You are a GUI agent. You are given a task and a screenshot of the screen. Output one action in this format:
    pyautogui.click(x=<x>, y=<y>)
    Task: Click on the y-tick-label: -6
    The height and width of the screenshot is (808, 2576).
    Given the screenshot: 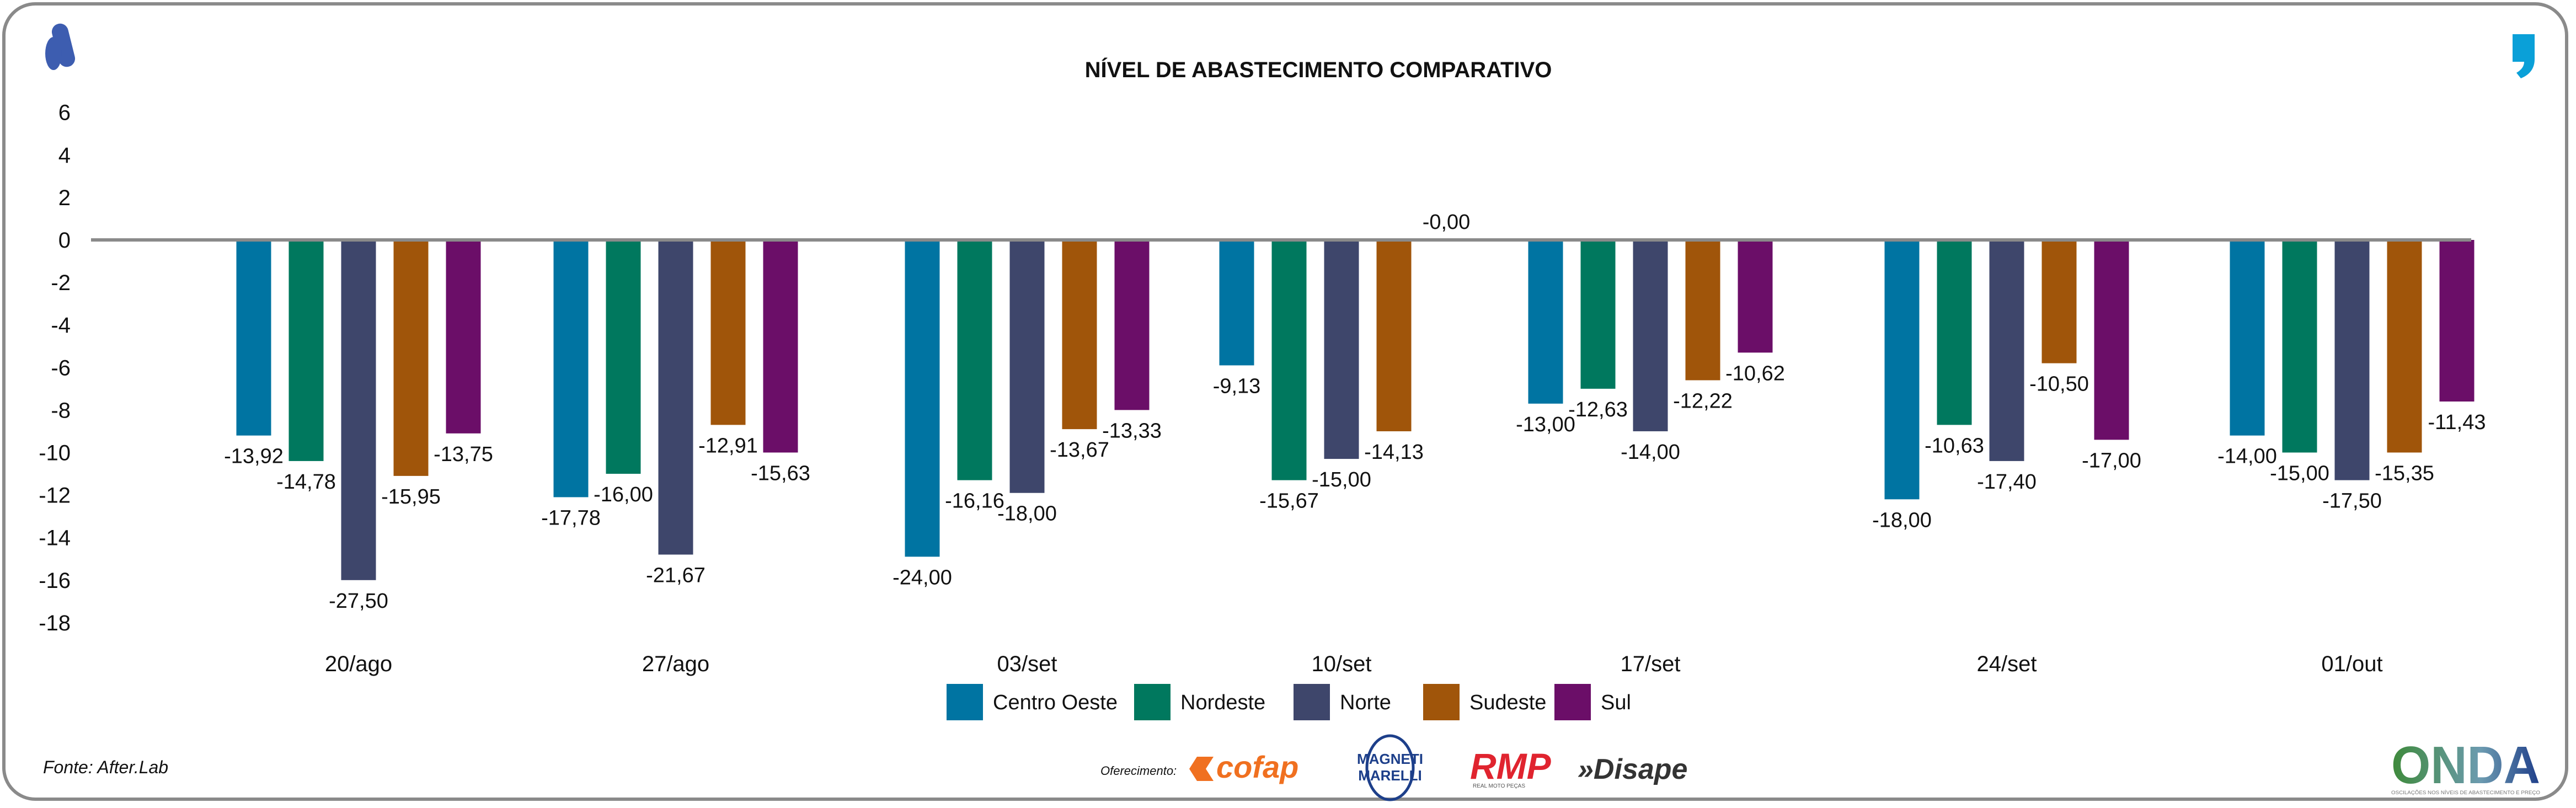 What is the action you would take?
    pyautogui.click(x=61, y=368)
    